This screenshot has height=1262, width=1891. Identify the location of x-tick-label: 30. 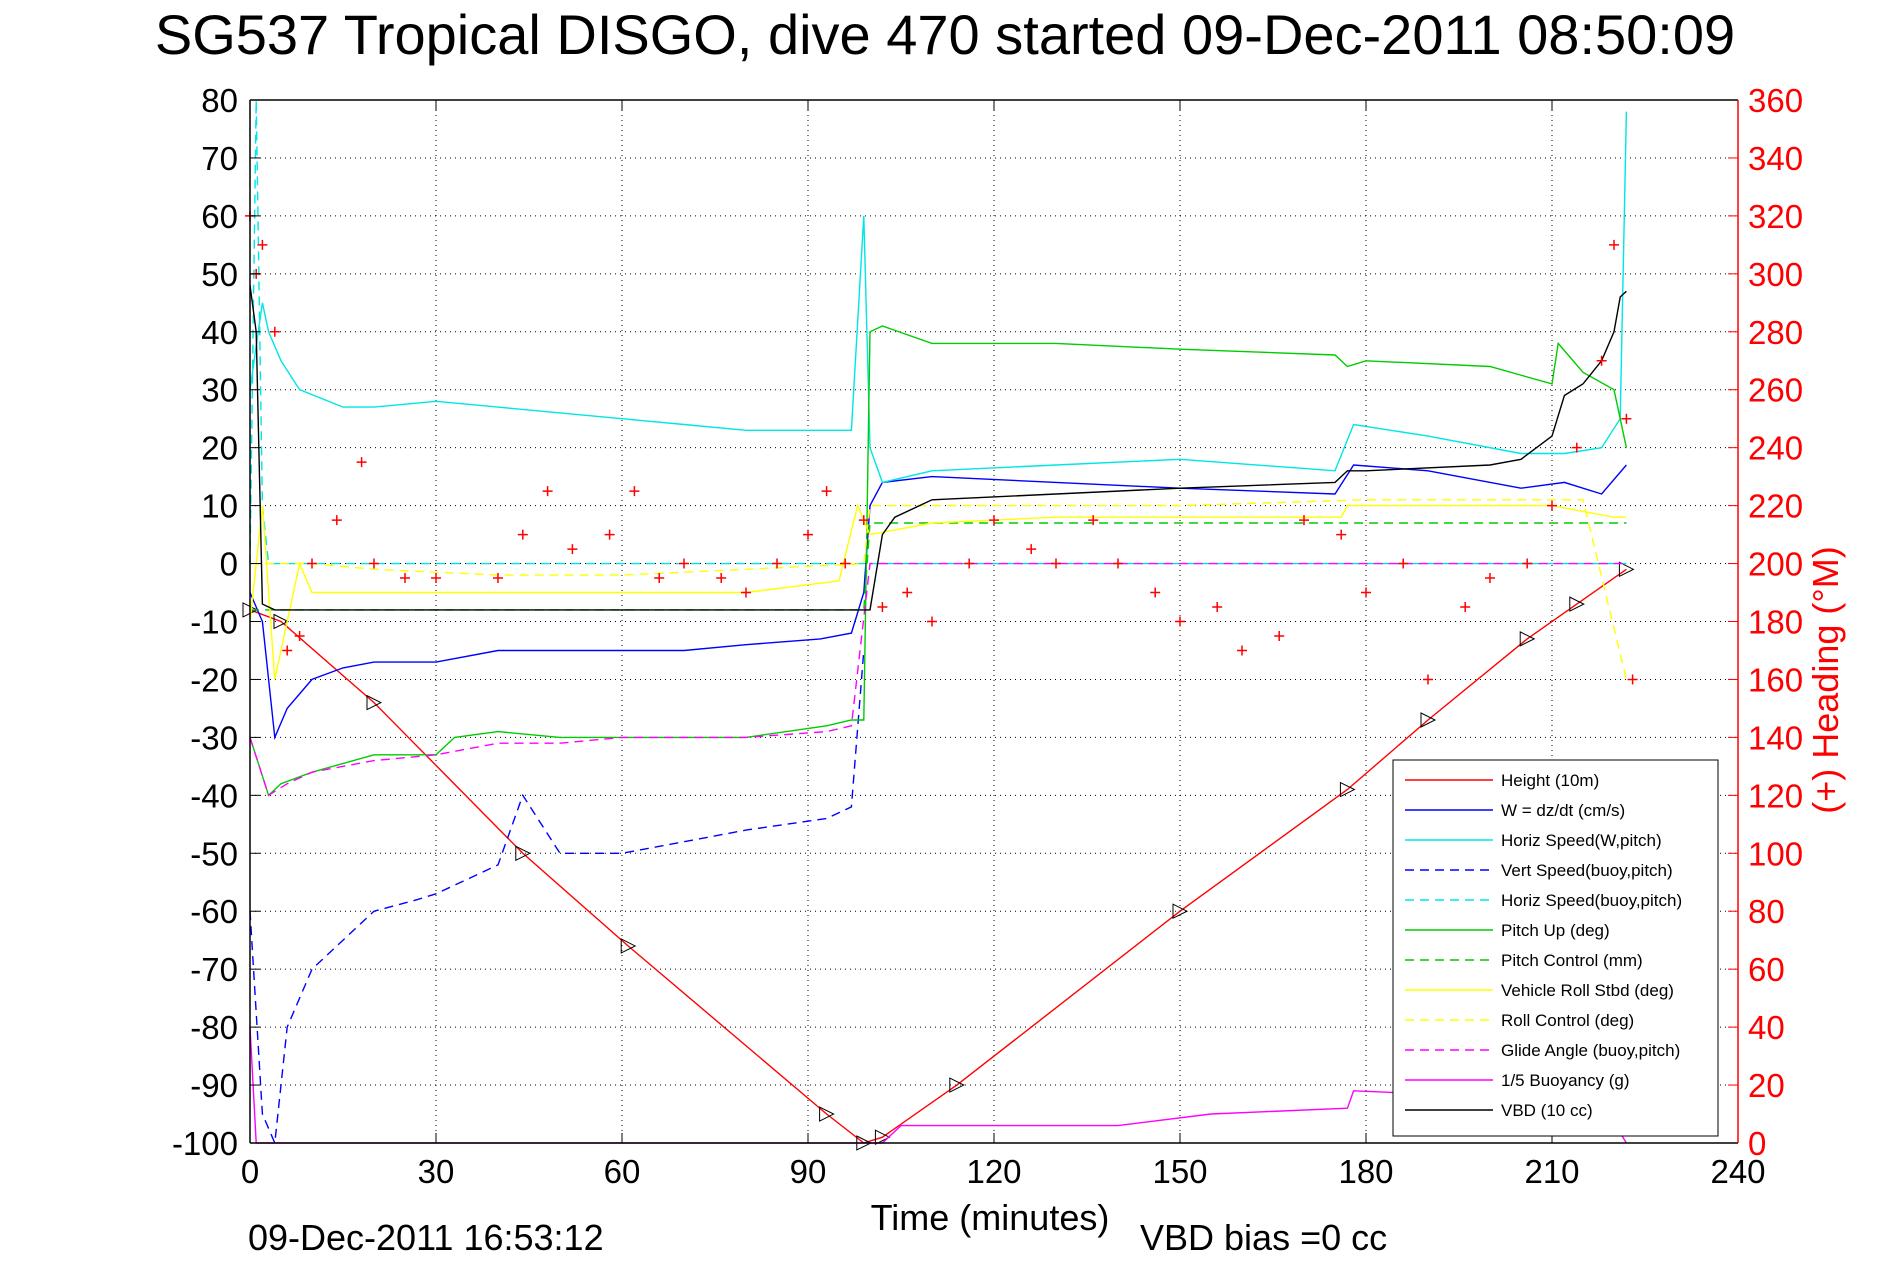
(436, 1171).